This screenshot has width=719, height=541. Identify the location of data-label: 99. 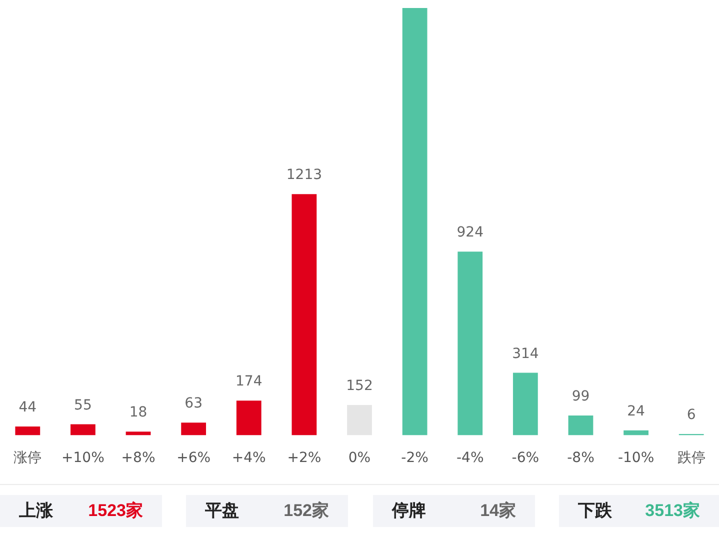
(581, 396).